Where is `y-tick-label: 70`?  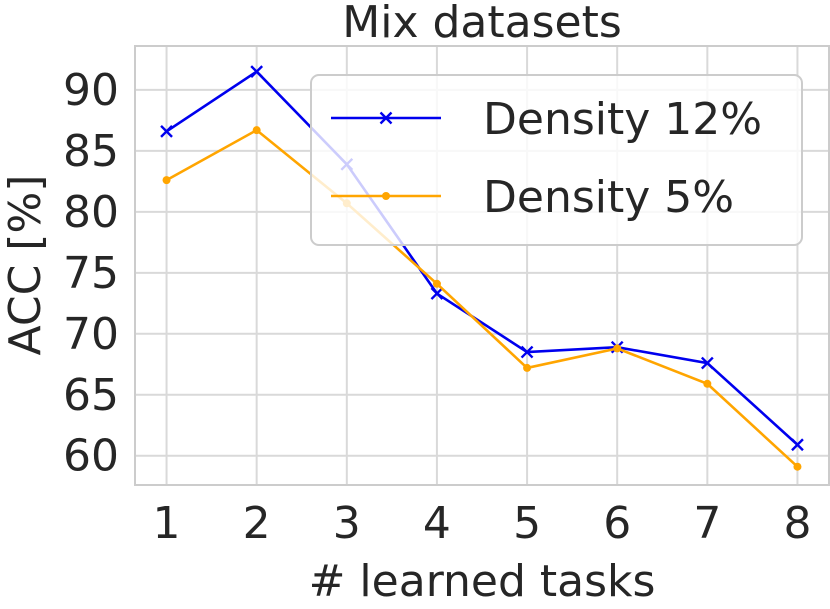 y-tick-label: 70 is located at coordinates (91, 334).